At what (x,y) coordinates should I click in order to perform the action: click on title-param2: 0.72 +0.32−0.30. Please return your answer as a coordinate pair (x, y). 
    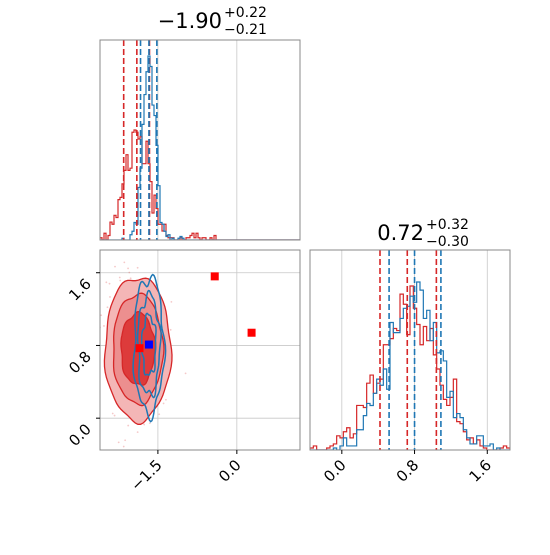
    Looking at the image, I should click on (423, 233).